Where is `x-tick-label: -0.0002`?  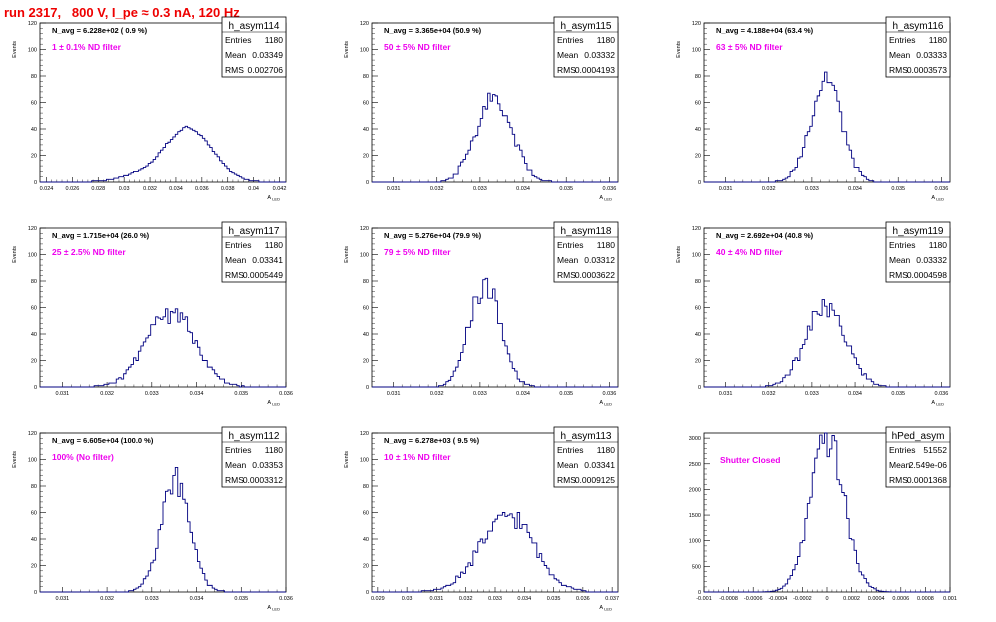
x-tick-label: -0.0002 is located at coordinates (802, 599).